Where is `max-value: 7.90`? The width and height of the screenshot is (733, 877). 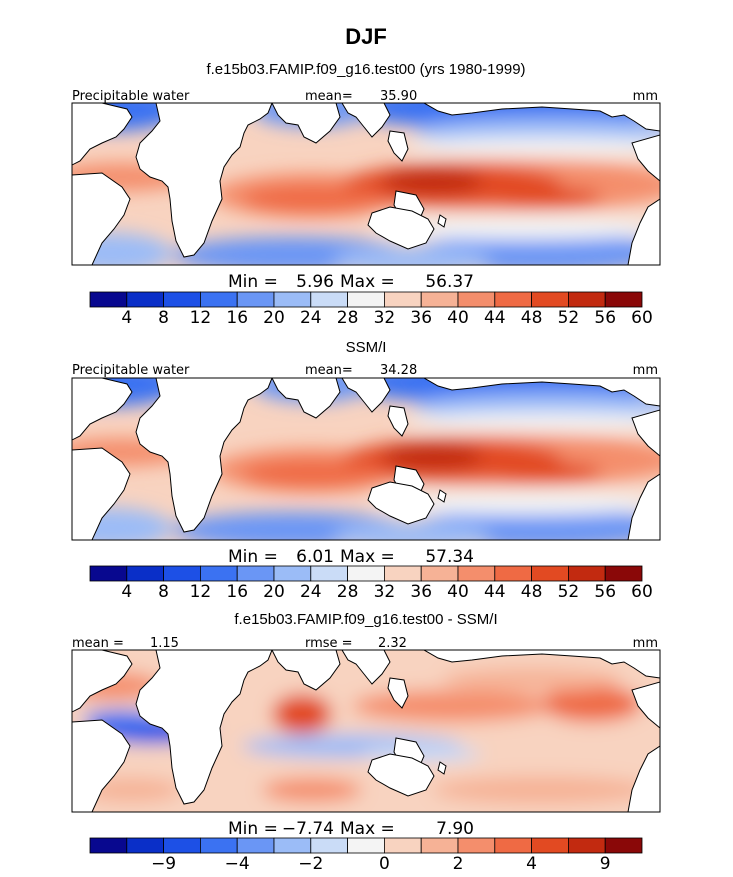 max-value: 7.90 is located at coordinates (455, 829).